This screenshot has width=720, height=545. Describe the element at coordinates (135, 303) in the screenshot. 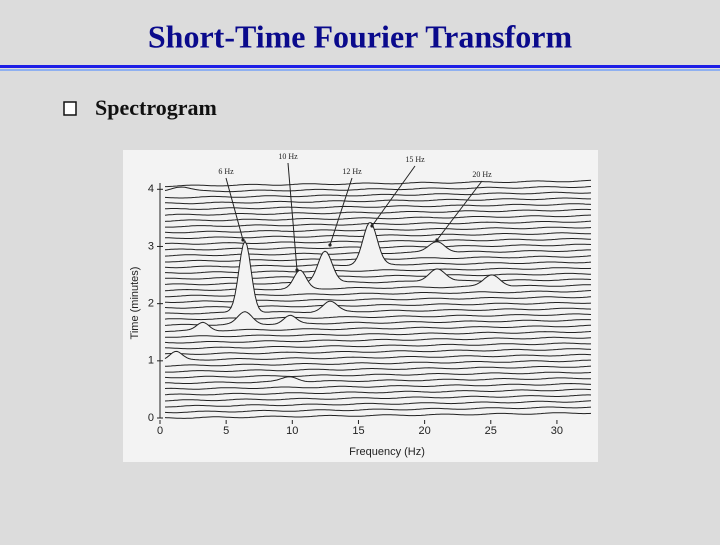

I see `y-axis-label: Time (minutes)` at that location.